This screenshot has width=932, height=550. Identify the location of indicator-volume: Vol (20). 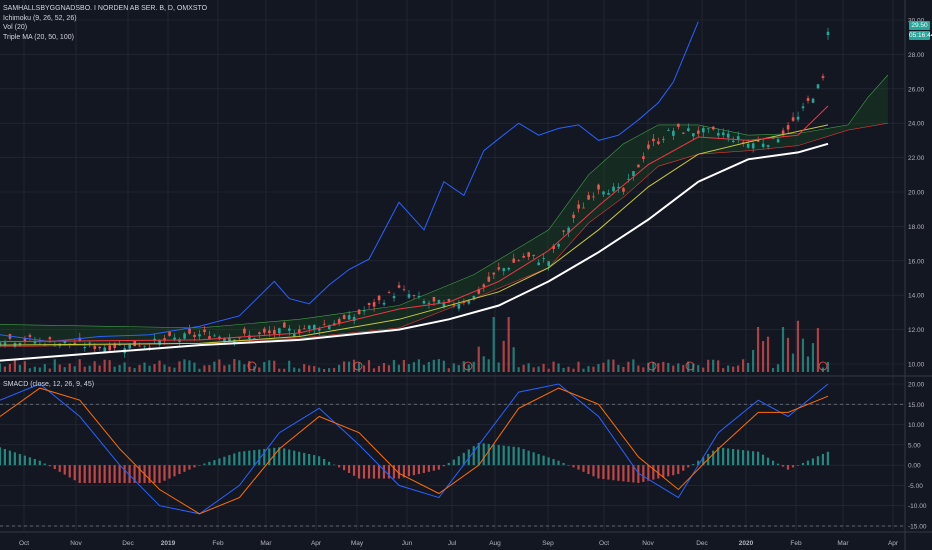
(15, 27).